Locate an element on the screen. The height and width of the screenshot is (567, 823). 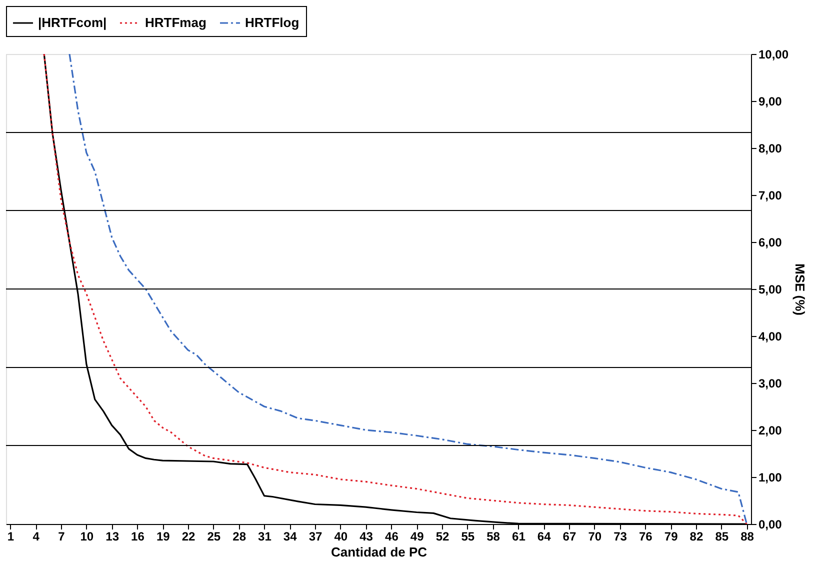
x-tick-label: 55 is located at coordinates (468, 537).